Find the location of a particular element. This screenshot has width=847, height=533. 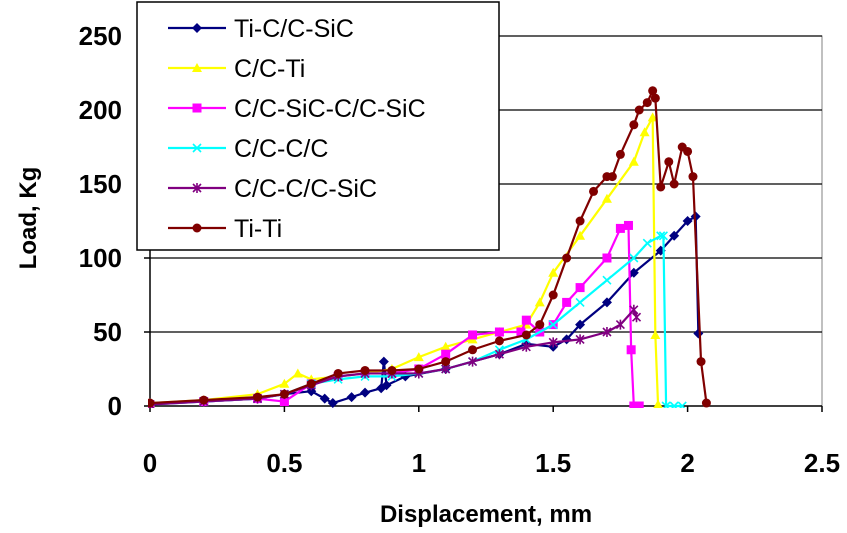

x-tick-label: 2 is located at coordinates (687, 463).